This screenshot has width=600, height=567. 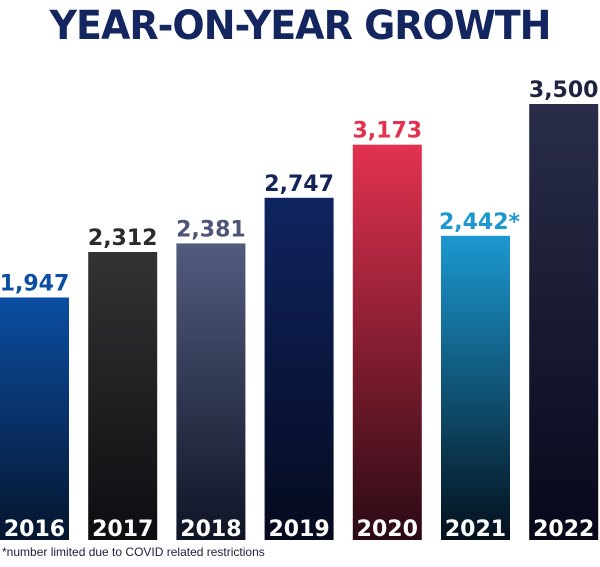 I want to click on bar-2021, so click(x=475, y=388).